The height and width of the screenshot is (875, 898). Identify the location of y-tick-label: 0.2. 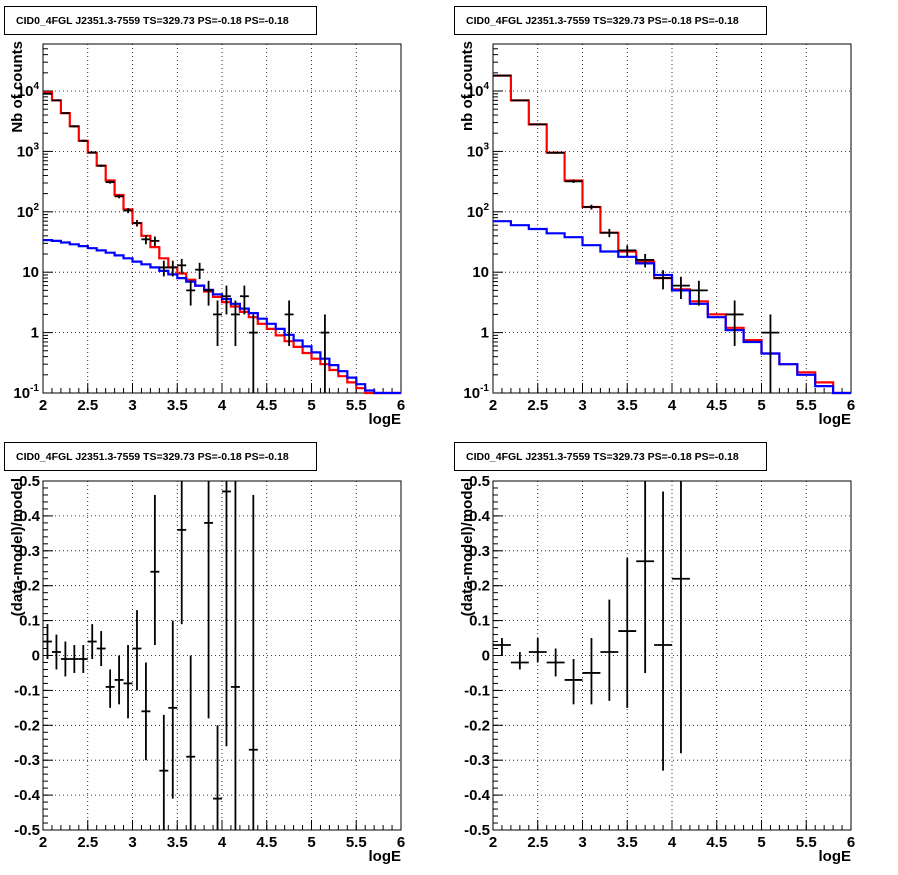
(479, 586).